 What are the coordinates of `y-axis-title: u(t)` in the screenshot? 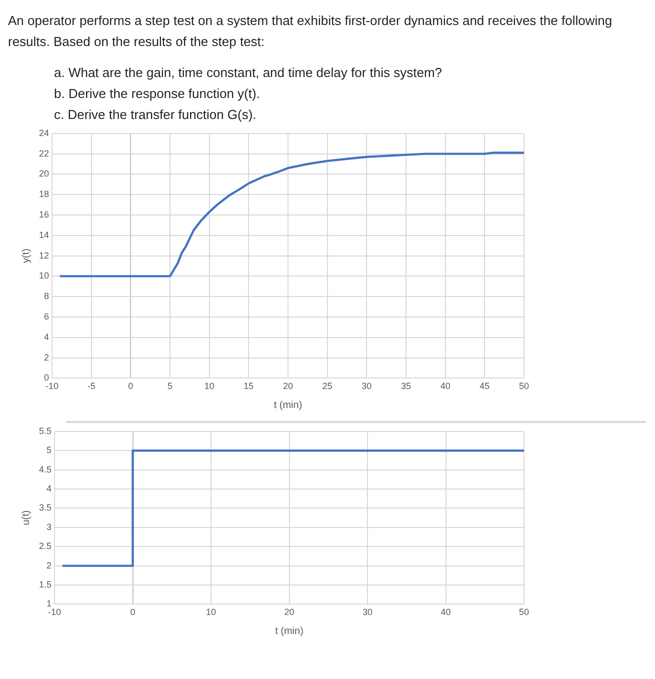 It's located at (26, 518).